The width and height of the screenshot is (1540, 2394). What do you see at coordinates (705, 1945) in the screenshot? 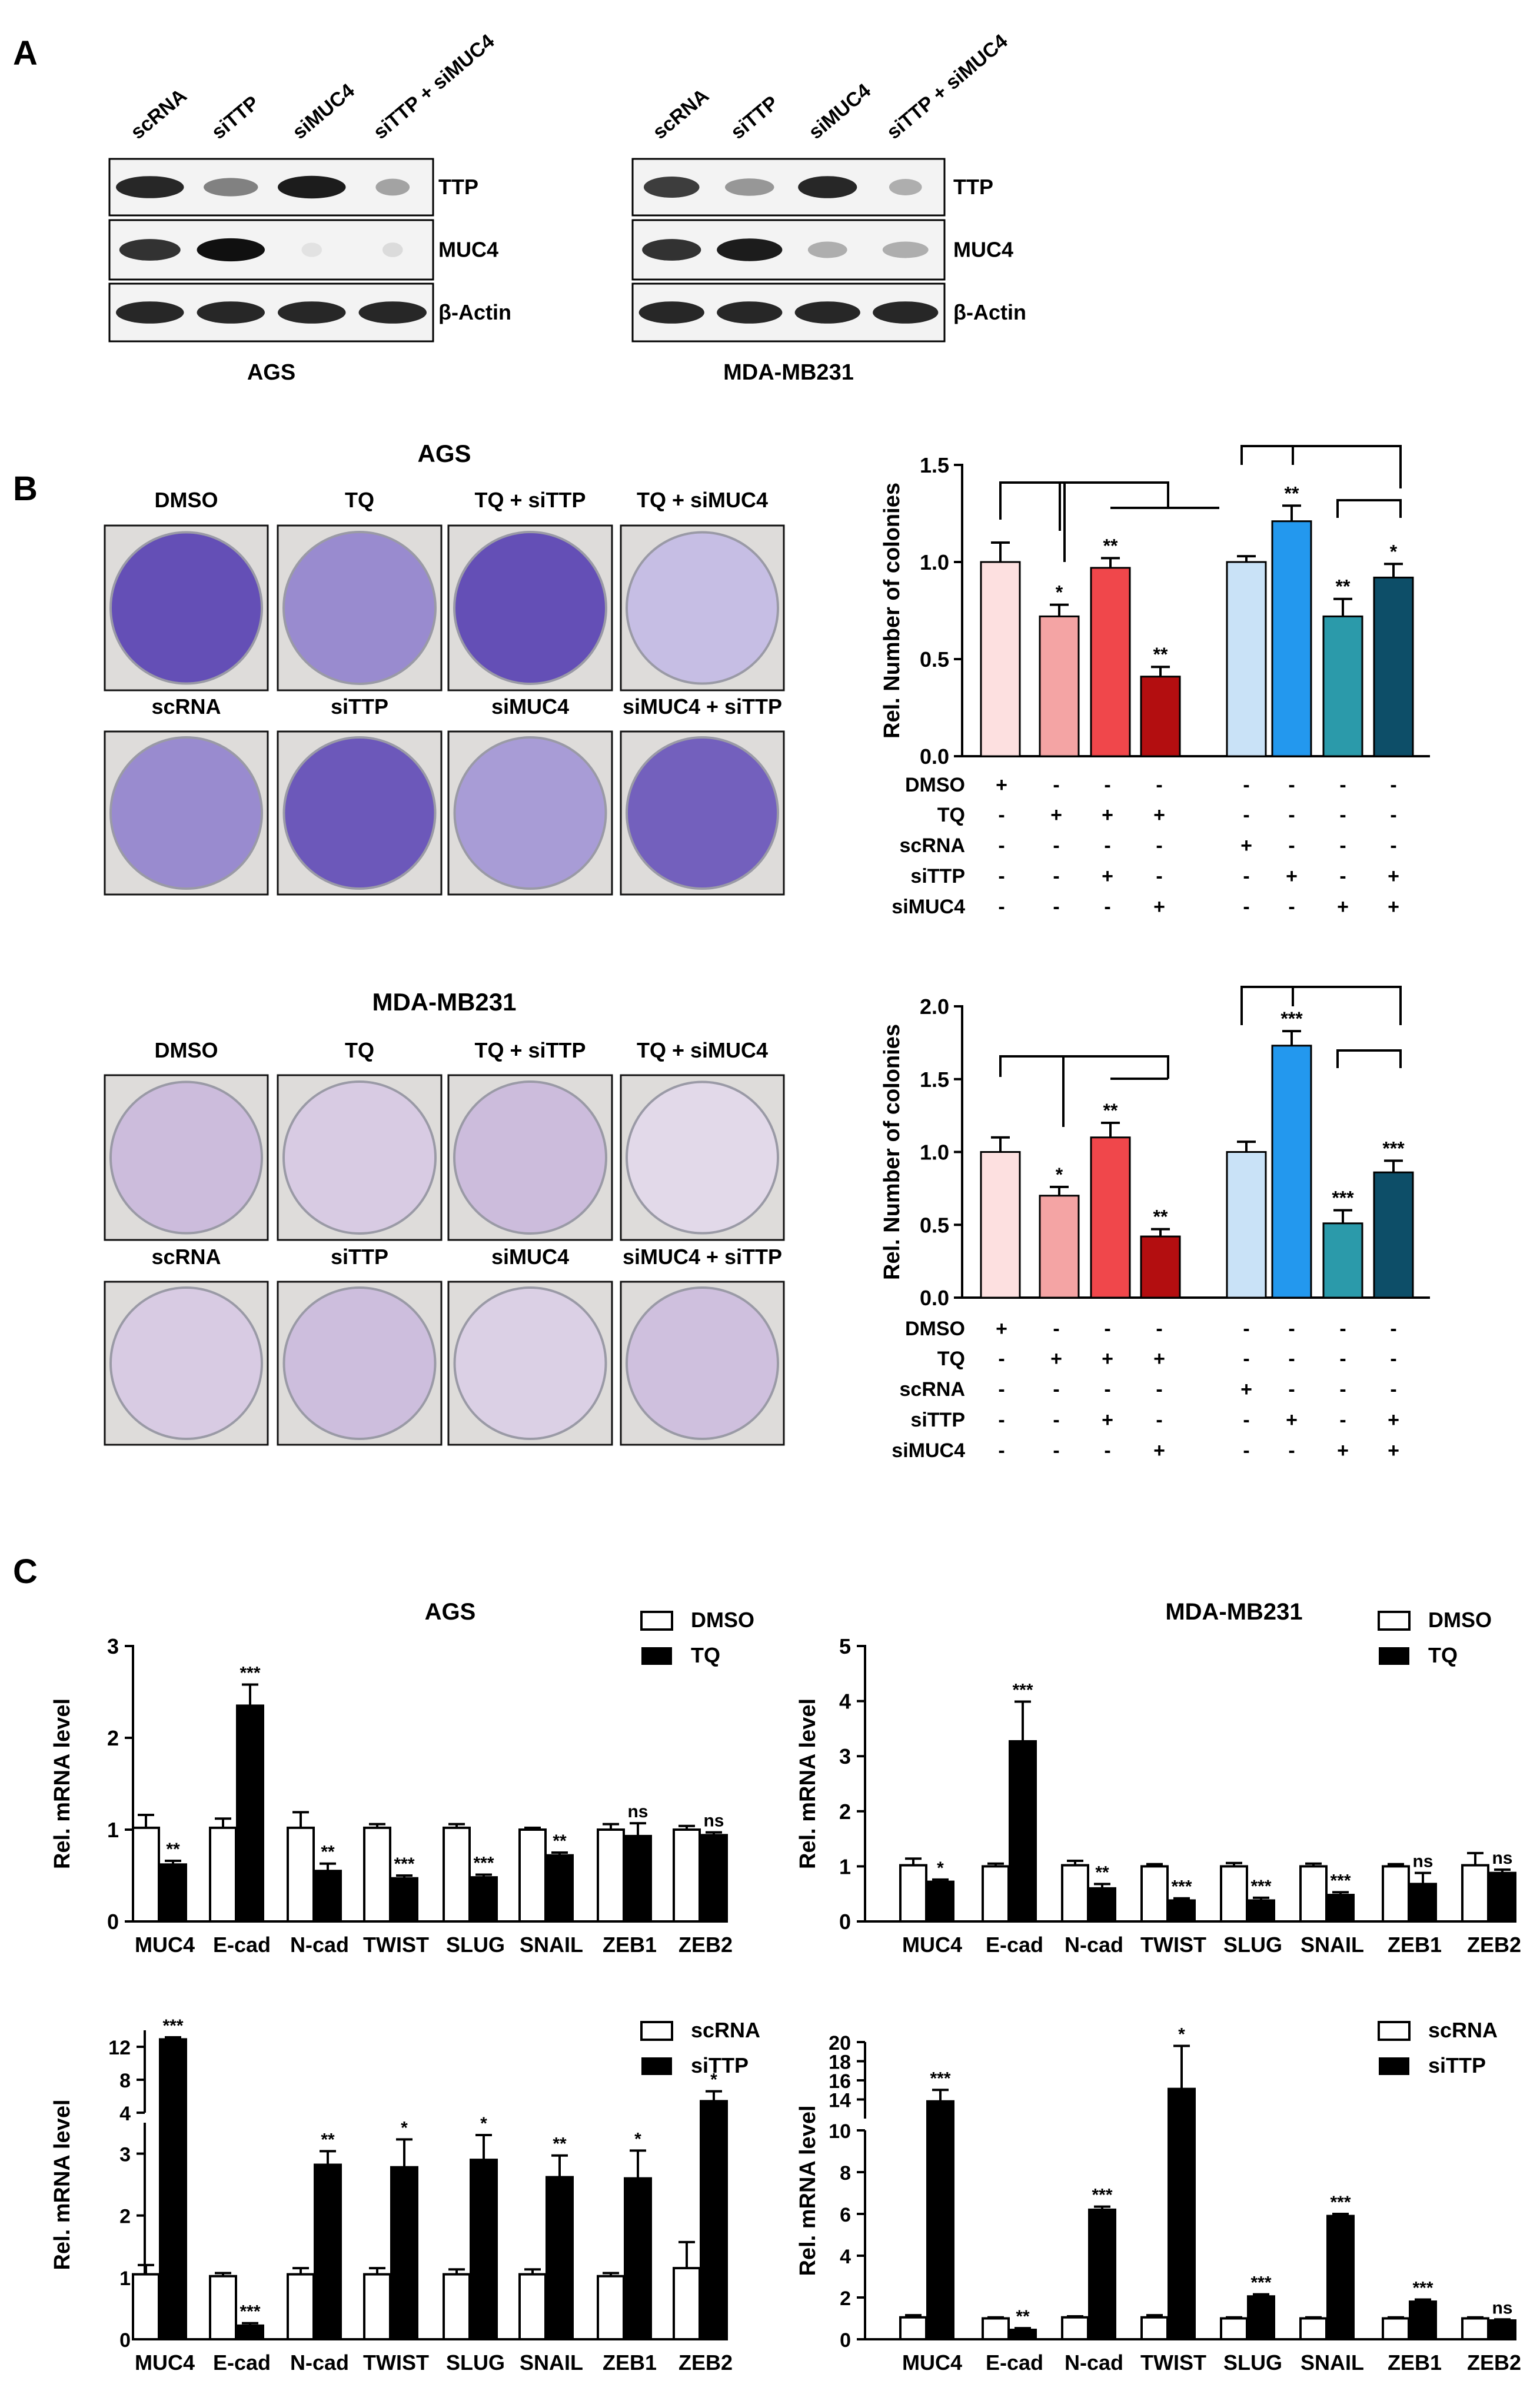
I see `x-category-label: ZEB2` at bounding box center [705, 1945].